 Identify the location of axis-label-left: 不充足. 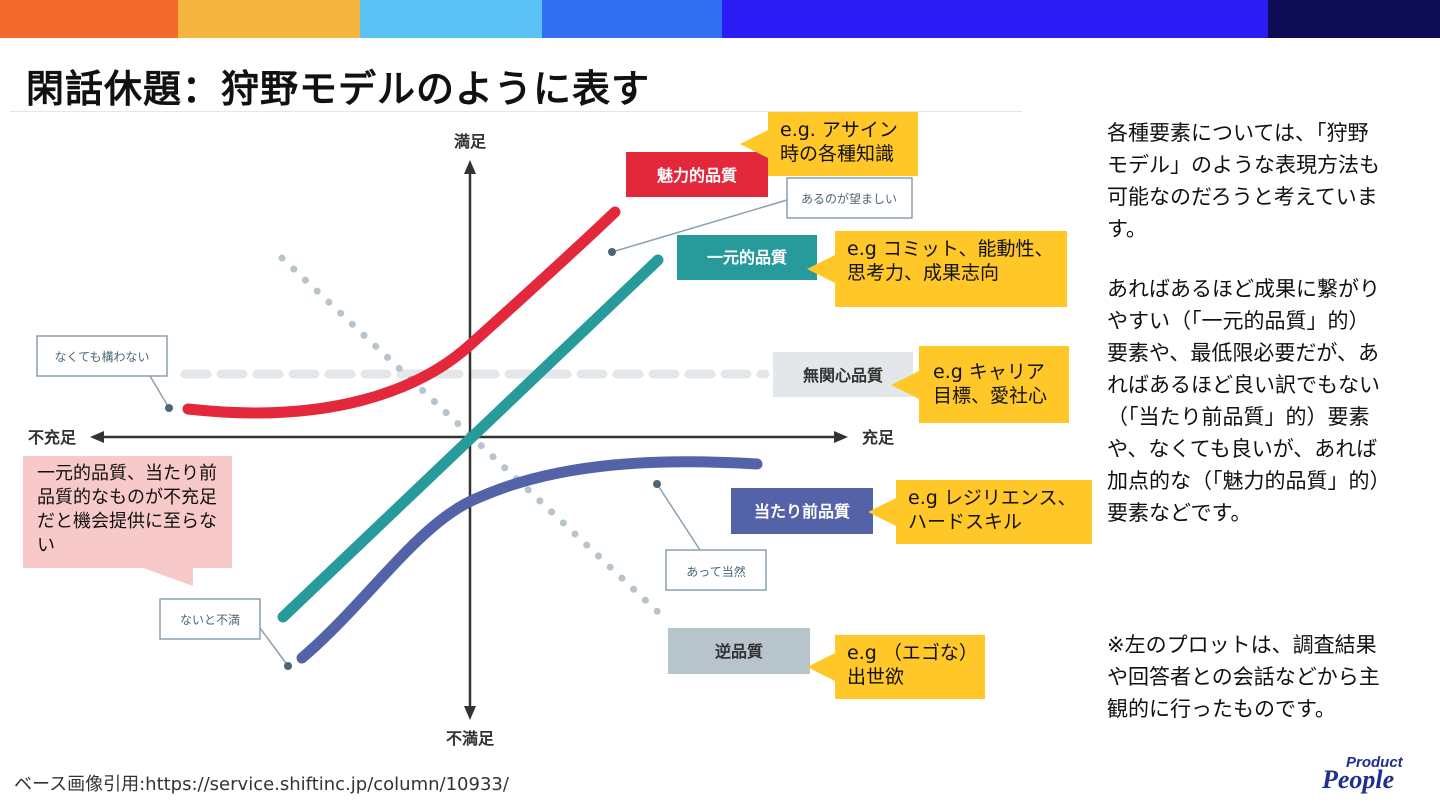
(52, 437).